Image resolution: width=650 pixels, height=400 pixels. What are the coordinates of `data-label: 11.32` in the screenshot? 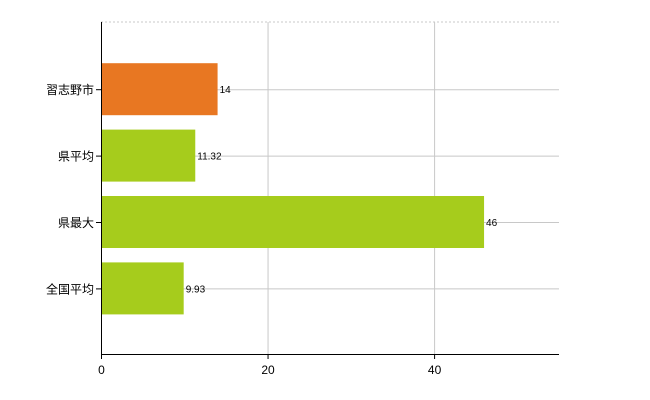 It's located at (209, 157).